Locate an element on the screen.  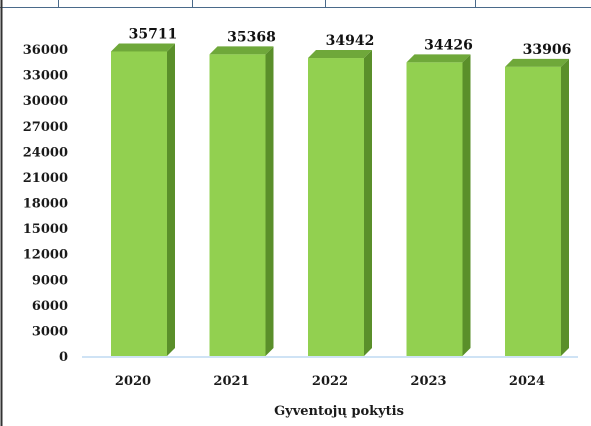
y-tick-label: 3000 is located at coordinates (50, 331).